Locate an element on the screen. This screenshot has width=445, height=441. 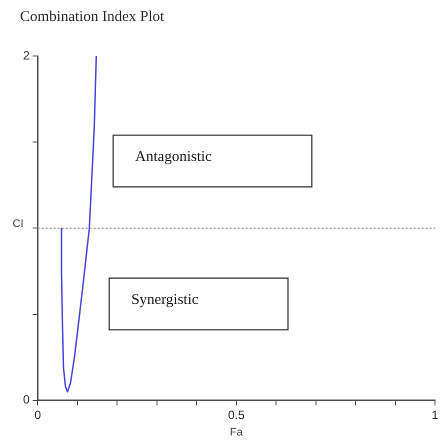
y-tick-label: 2 is located at coordinates (26, 55).